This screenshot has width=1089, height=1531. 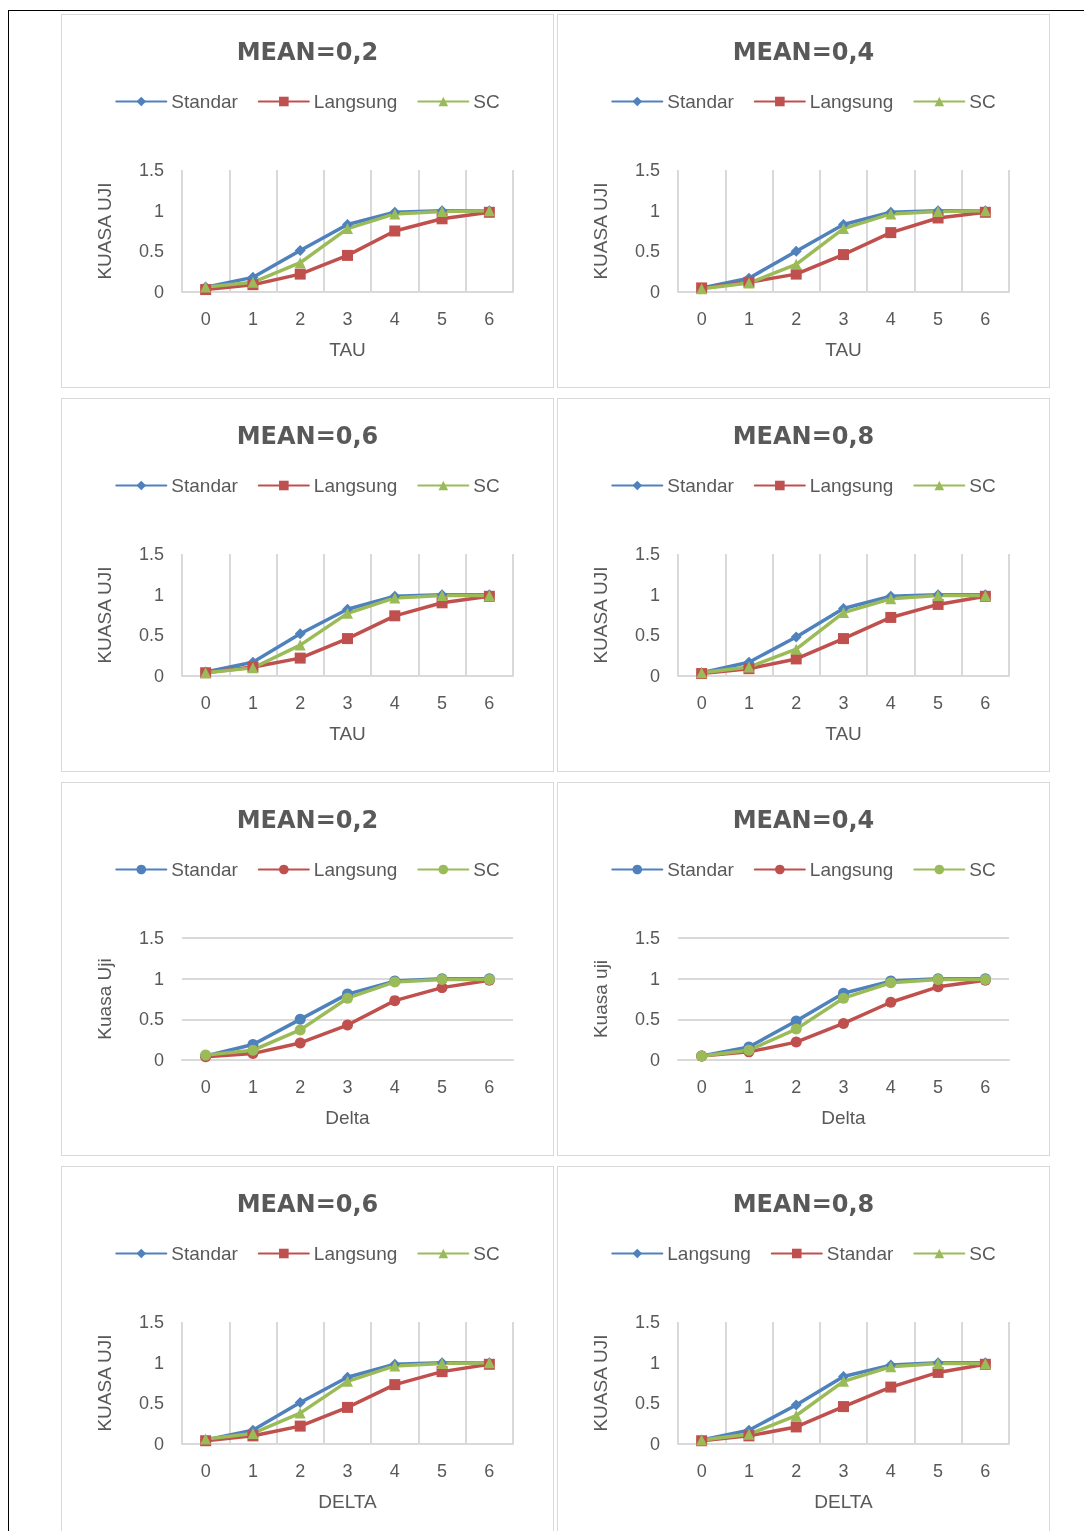 What do you see at coordinates (844, 1501) in the screenshot?
I see `x-axis-title: DELTA` at bounding box center [844, 1501].